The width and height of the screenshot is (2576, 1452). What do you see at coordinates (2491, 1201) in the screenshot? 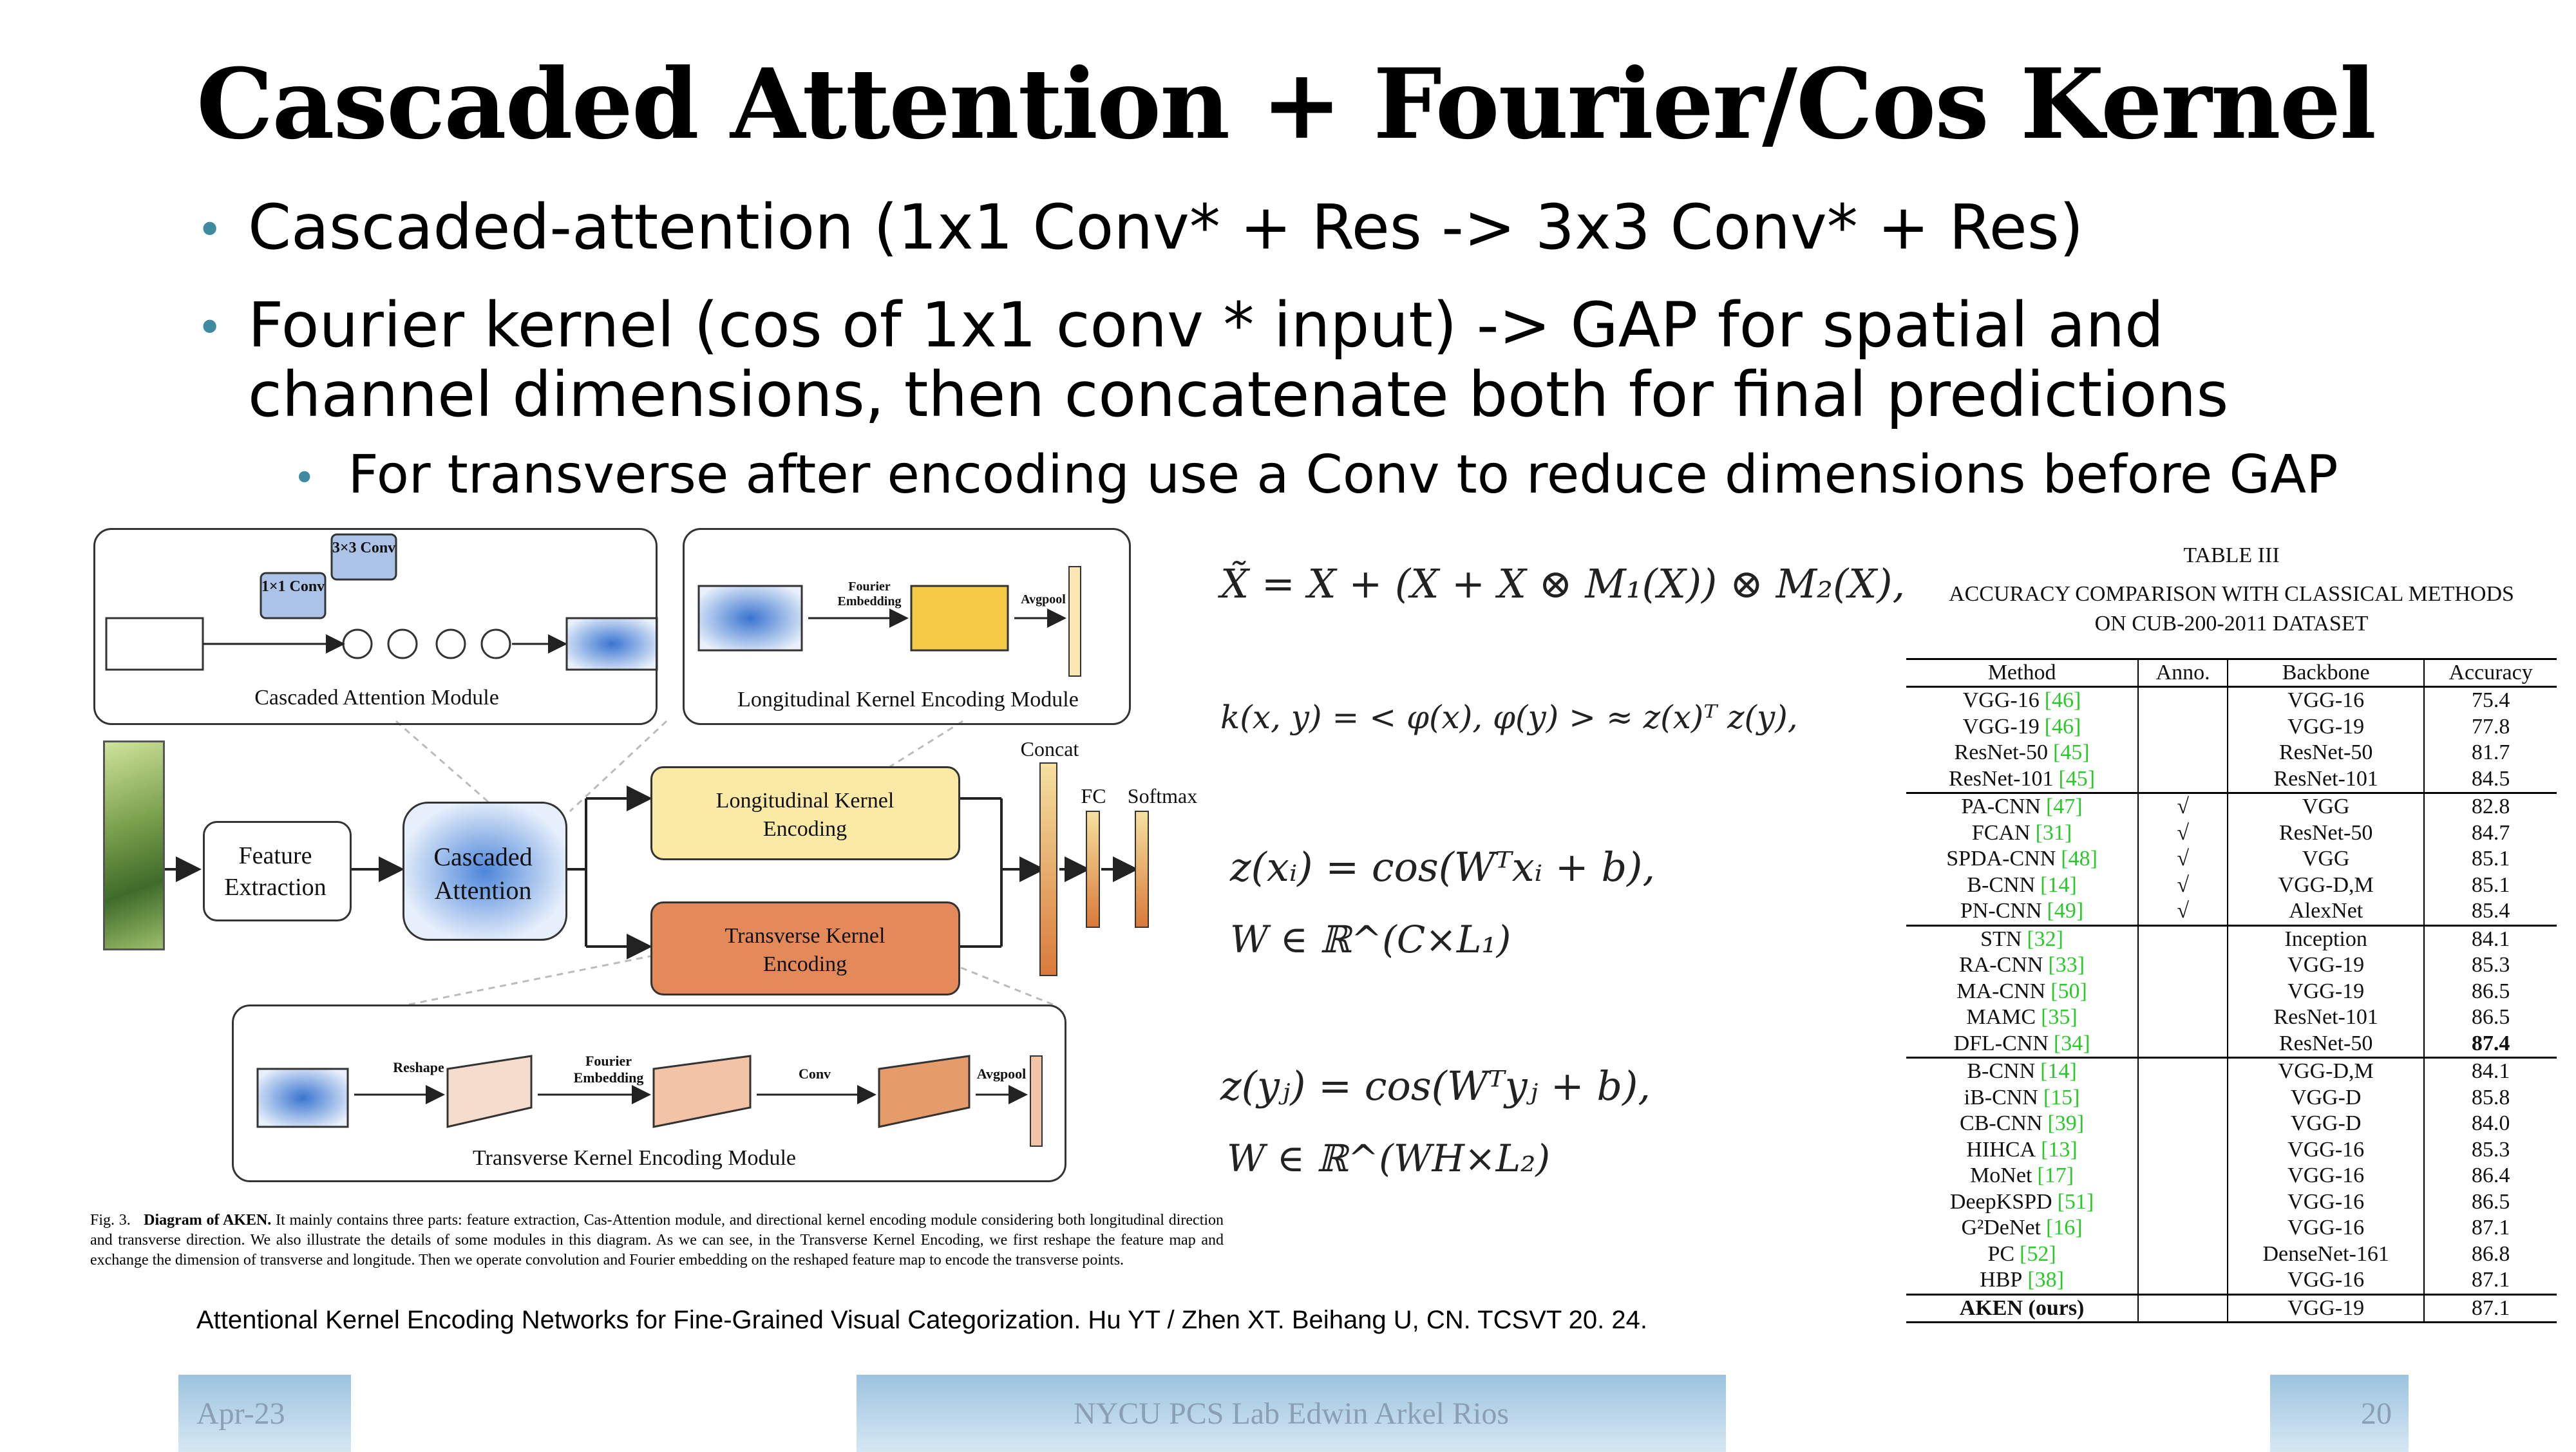
I see `cell-accuracy: 86.5` at bounding box center [2491, 1201].